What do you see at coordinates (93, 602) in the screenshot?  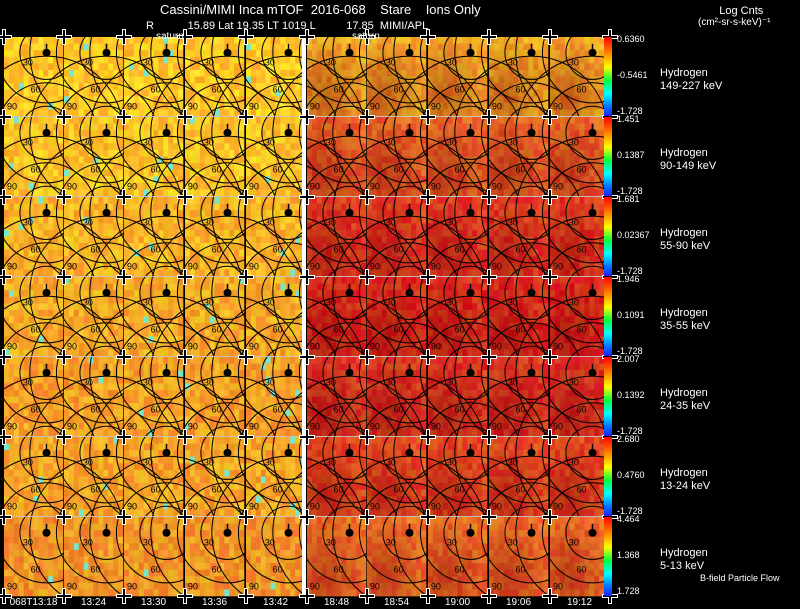 I see `time-tick-label: 13:24` at bounding box center [93, 602].